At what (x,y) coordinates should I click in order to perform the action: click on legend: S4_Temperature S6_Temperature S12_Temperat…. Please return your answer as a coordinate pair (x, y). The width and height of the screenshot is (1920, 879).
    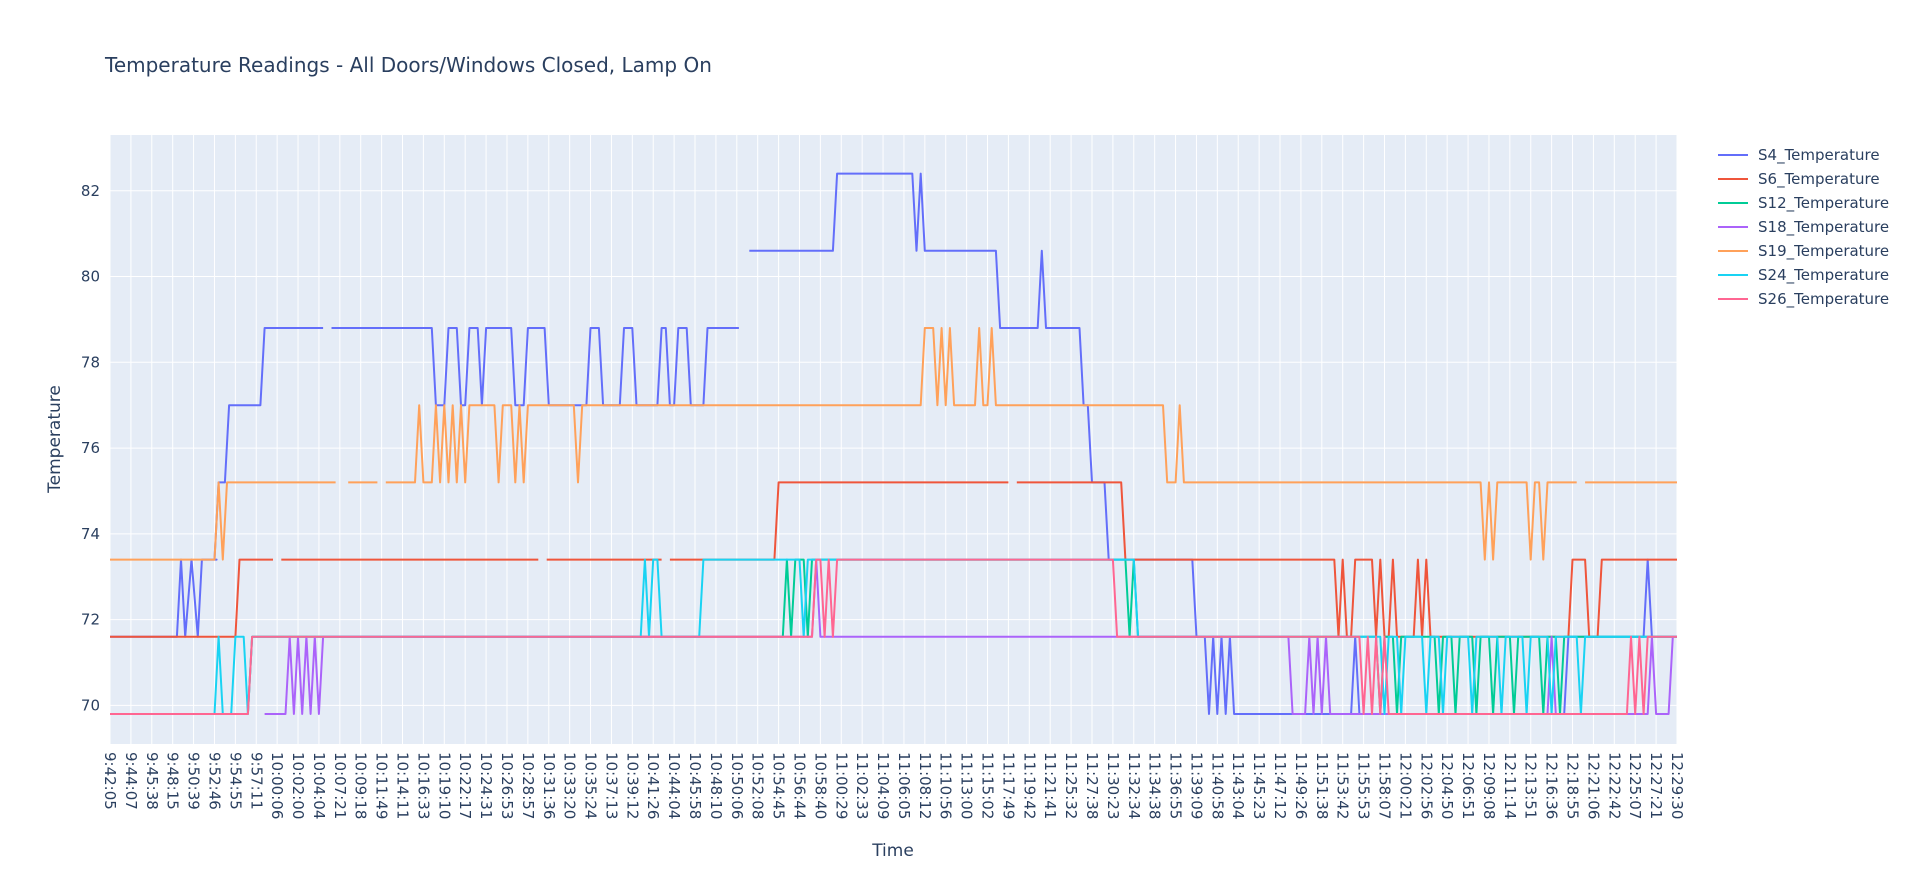
    Looking at the image, I should click on (1803, 227).